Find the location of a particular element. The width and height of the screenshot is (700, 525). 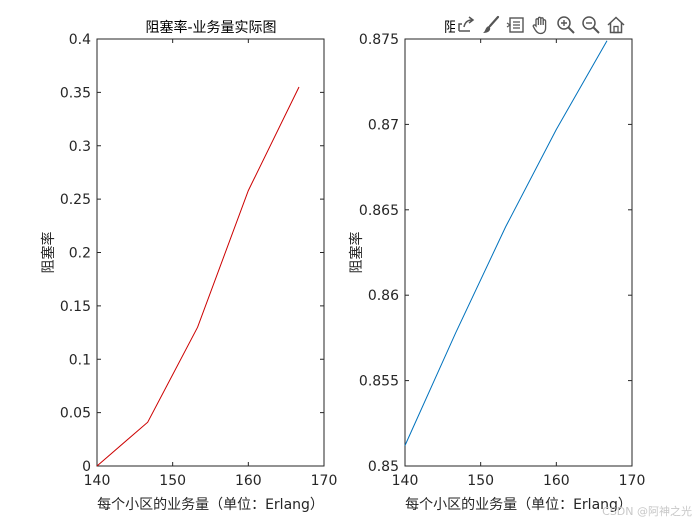

export-icon is located at coordinates (466, 24).